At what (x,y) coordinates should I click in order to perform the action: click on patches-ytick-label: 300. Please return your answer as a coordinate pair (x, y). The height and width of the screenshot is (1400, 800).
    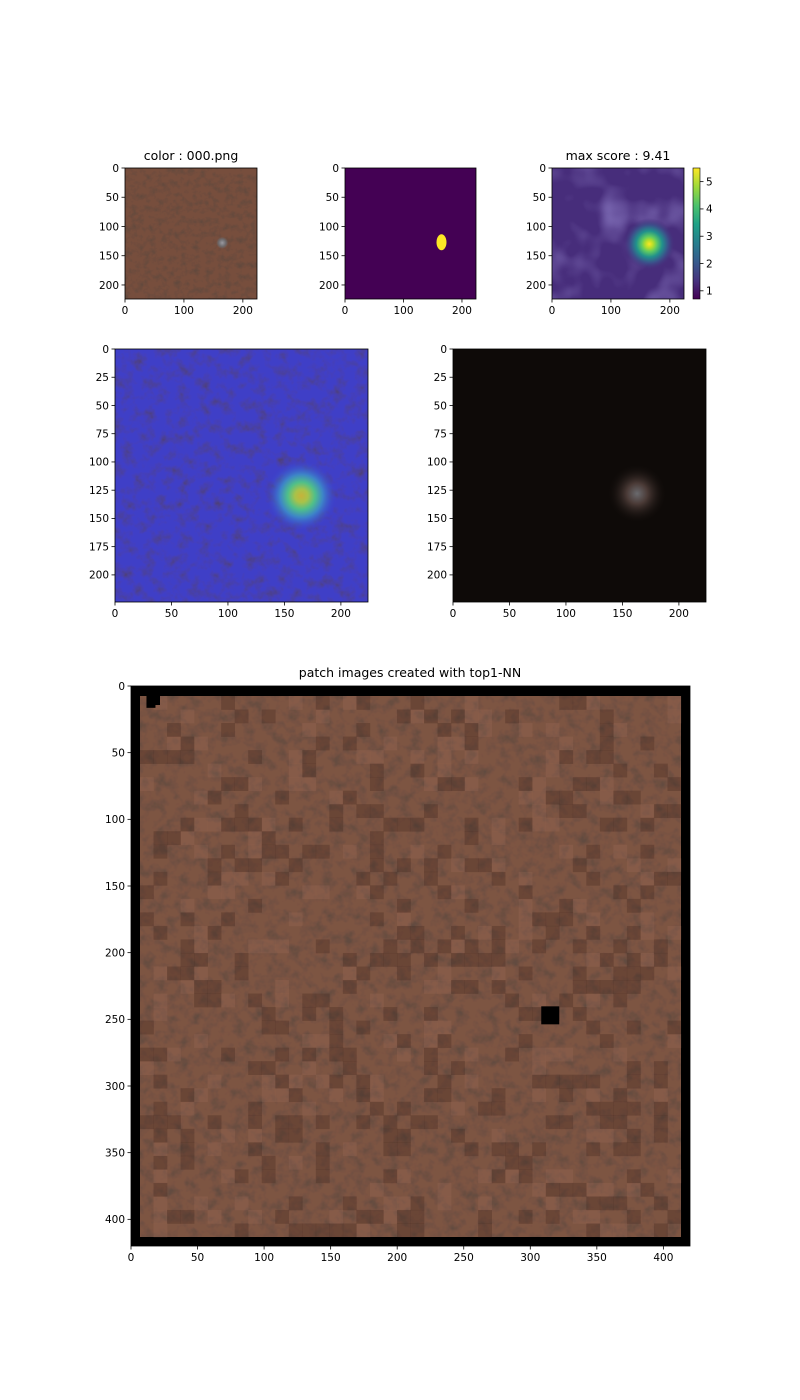
    Looking at the image, I should click on (115, 1087).